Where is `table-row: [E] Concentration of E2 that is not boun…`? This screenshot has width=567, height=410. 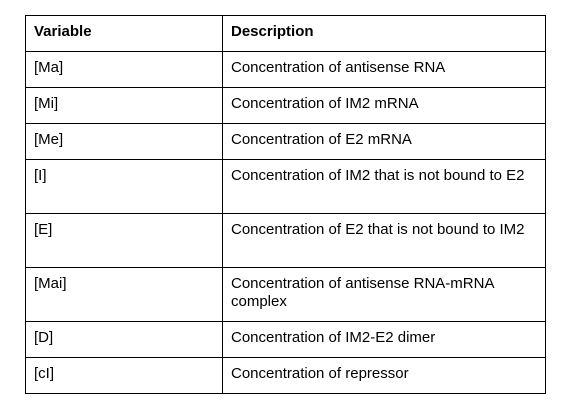
table-row: [E] Concentration of E2 that is not boun… is located at coordinates (285, 240).